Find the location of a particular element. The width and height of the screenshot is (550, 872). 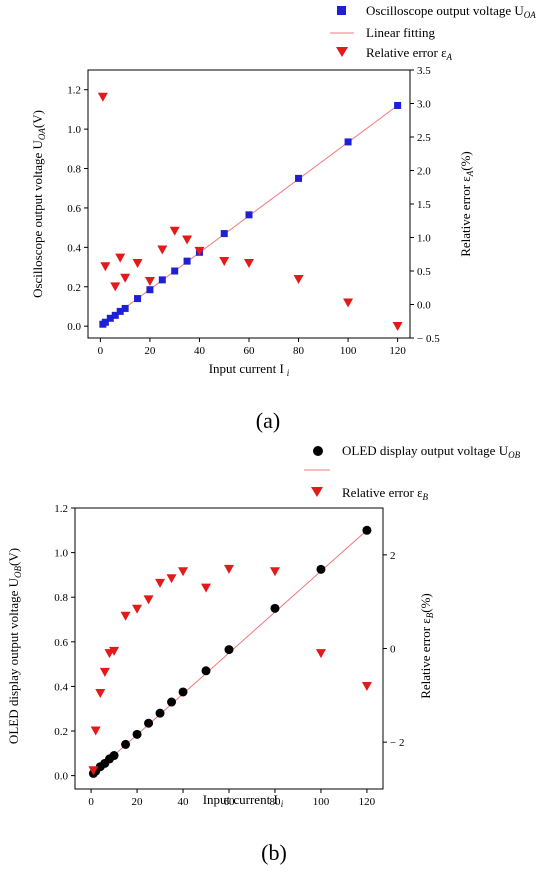

y2-tick-label: 0.0 is located at coordinates (424, 306).